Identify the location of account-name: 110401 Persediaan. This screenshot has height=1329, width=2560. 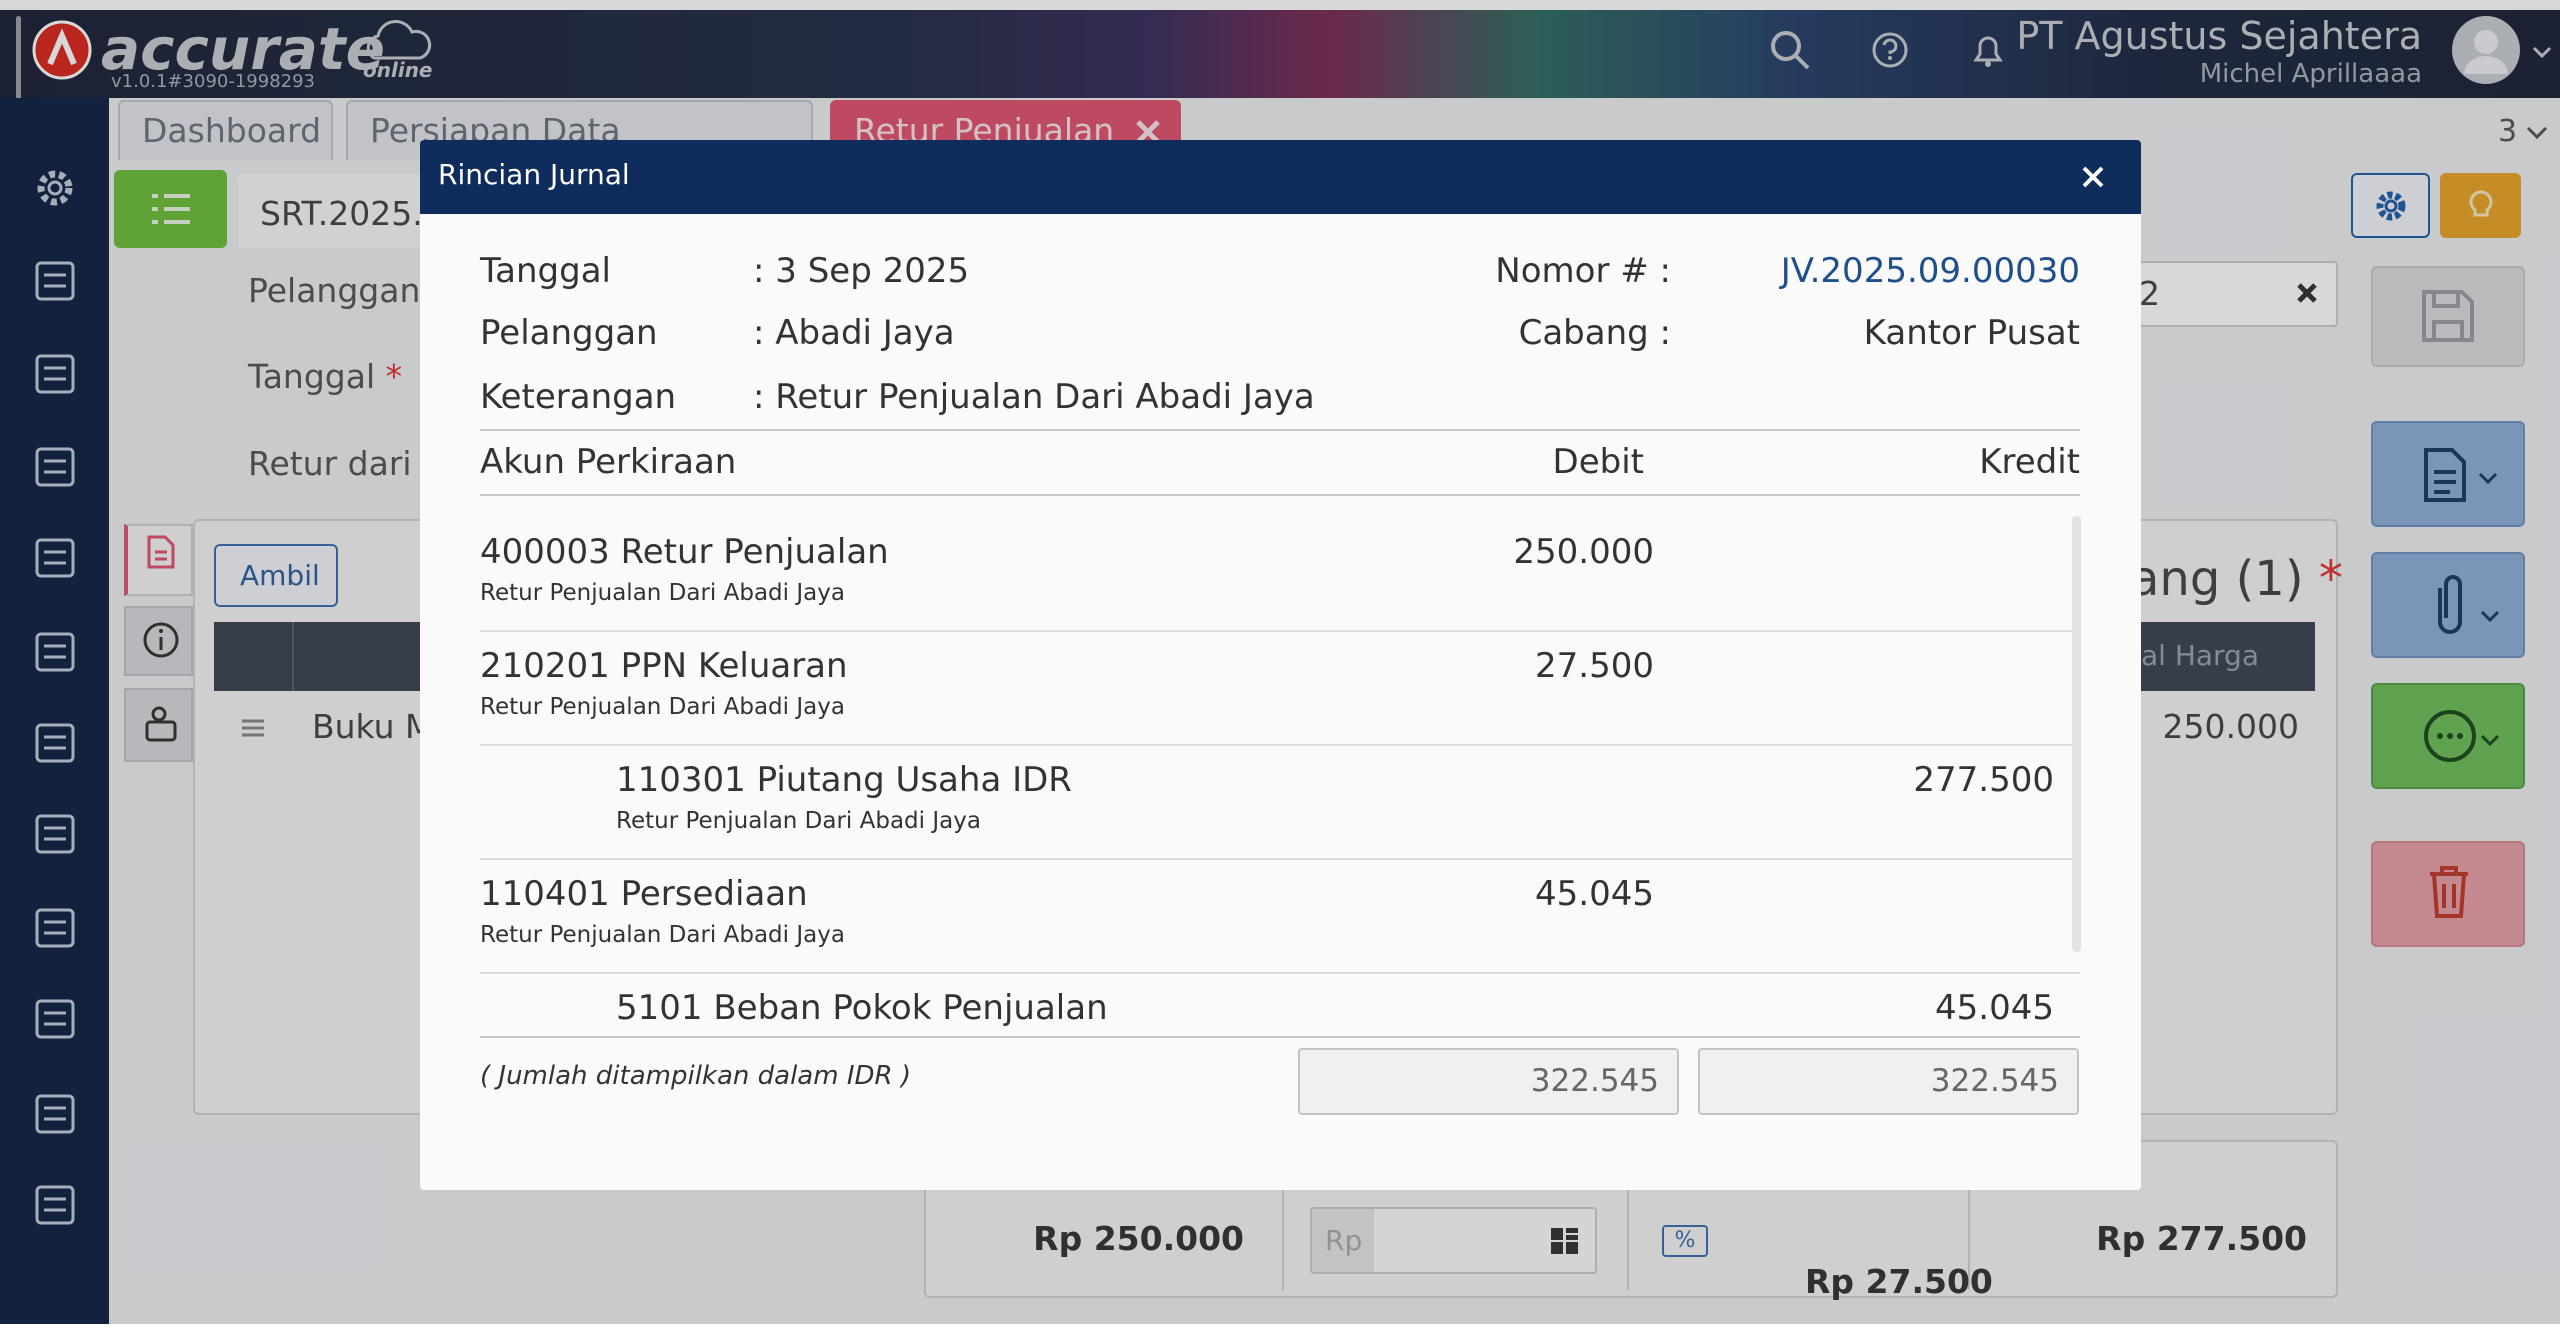
(644, 894).